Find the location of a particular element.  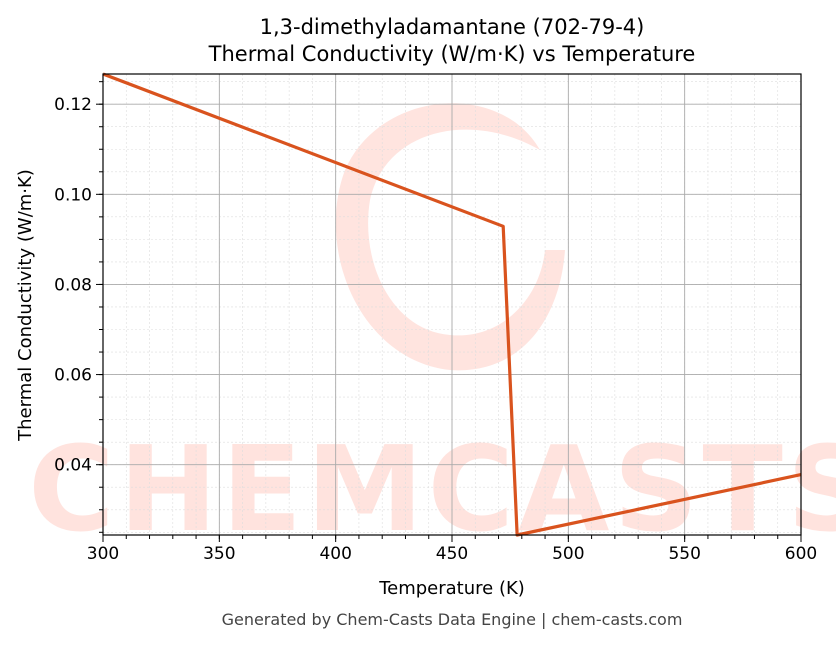

y-axis-label: Thermal Conductivity (W/m·K) is located at coordinates (25, 305).